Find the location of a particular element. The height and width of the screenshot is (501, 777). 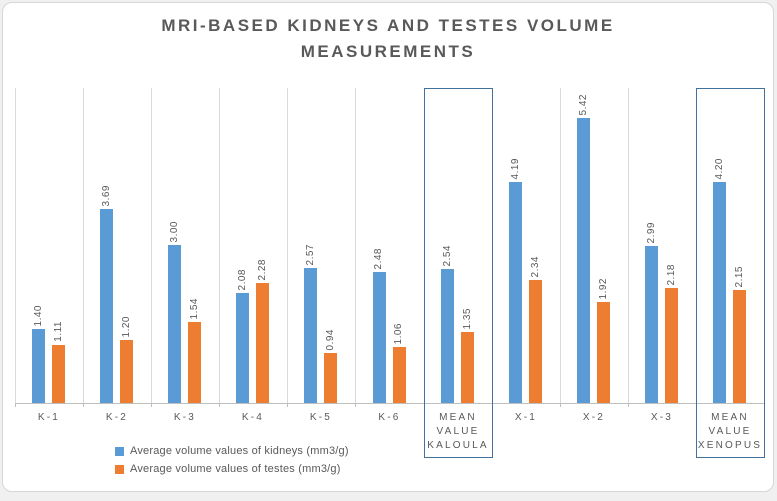

highlight-box-mean-value-xenopus is located at coordinates (730, 273).